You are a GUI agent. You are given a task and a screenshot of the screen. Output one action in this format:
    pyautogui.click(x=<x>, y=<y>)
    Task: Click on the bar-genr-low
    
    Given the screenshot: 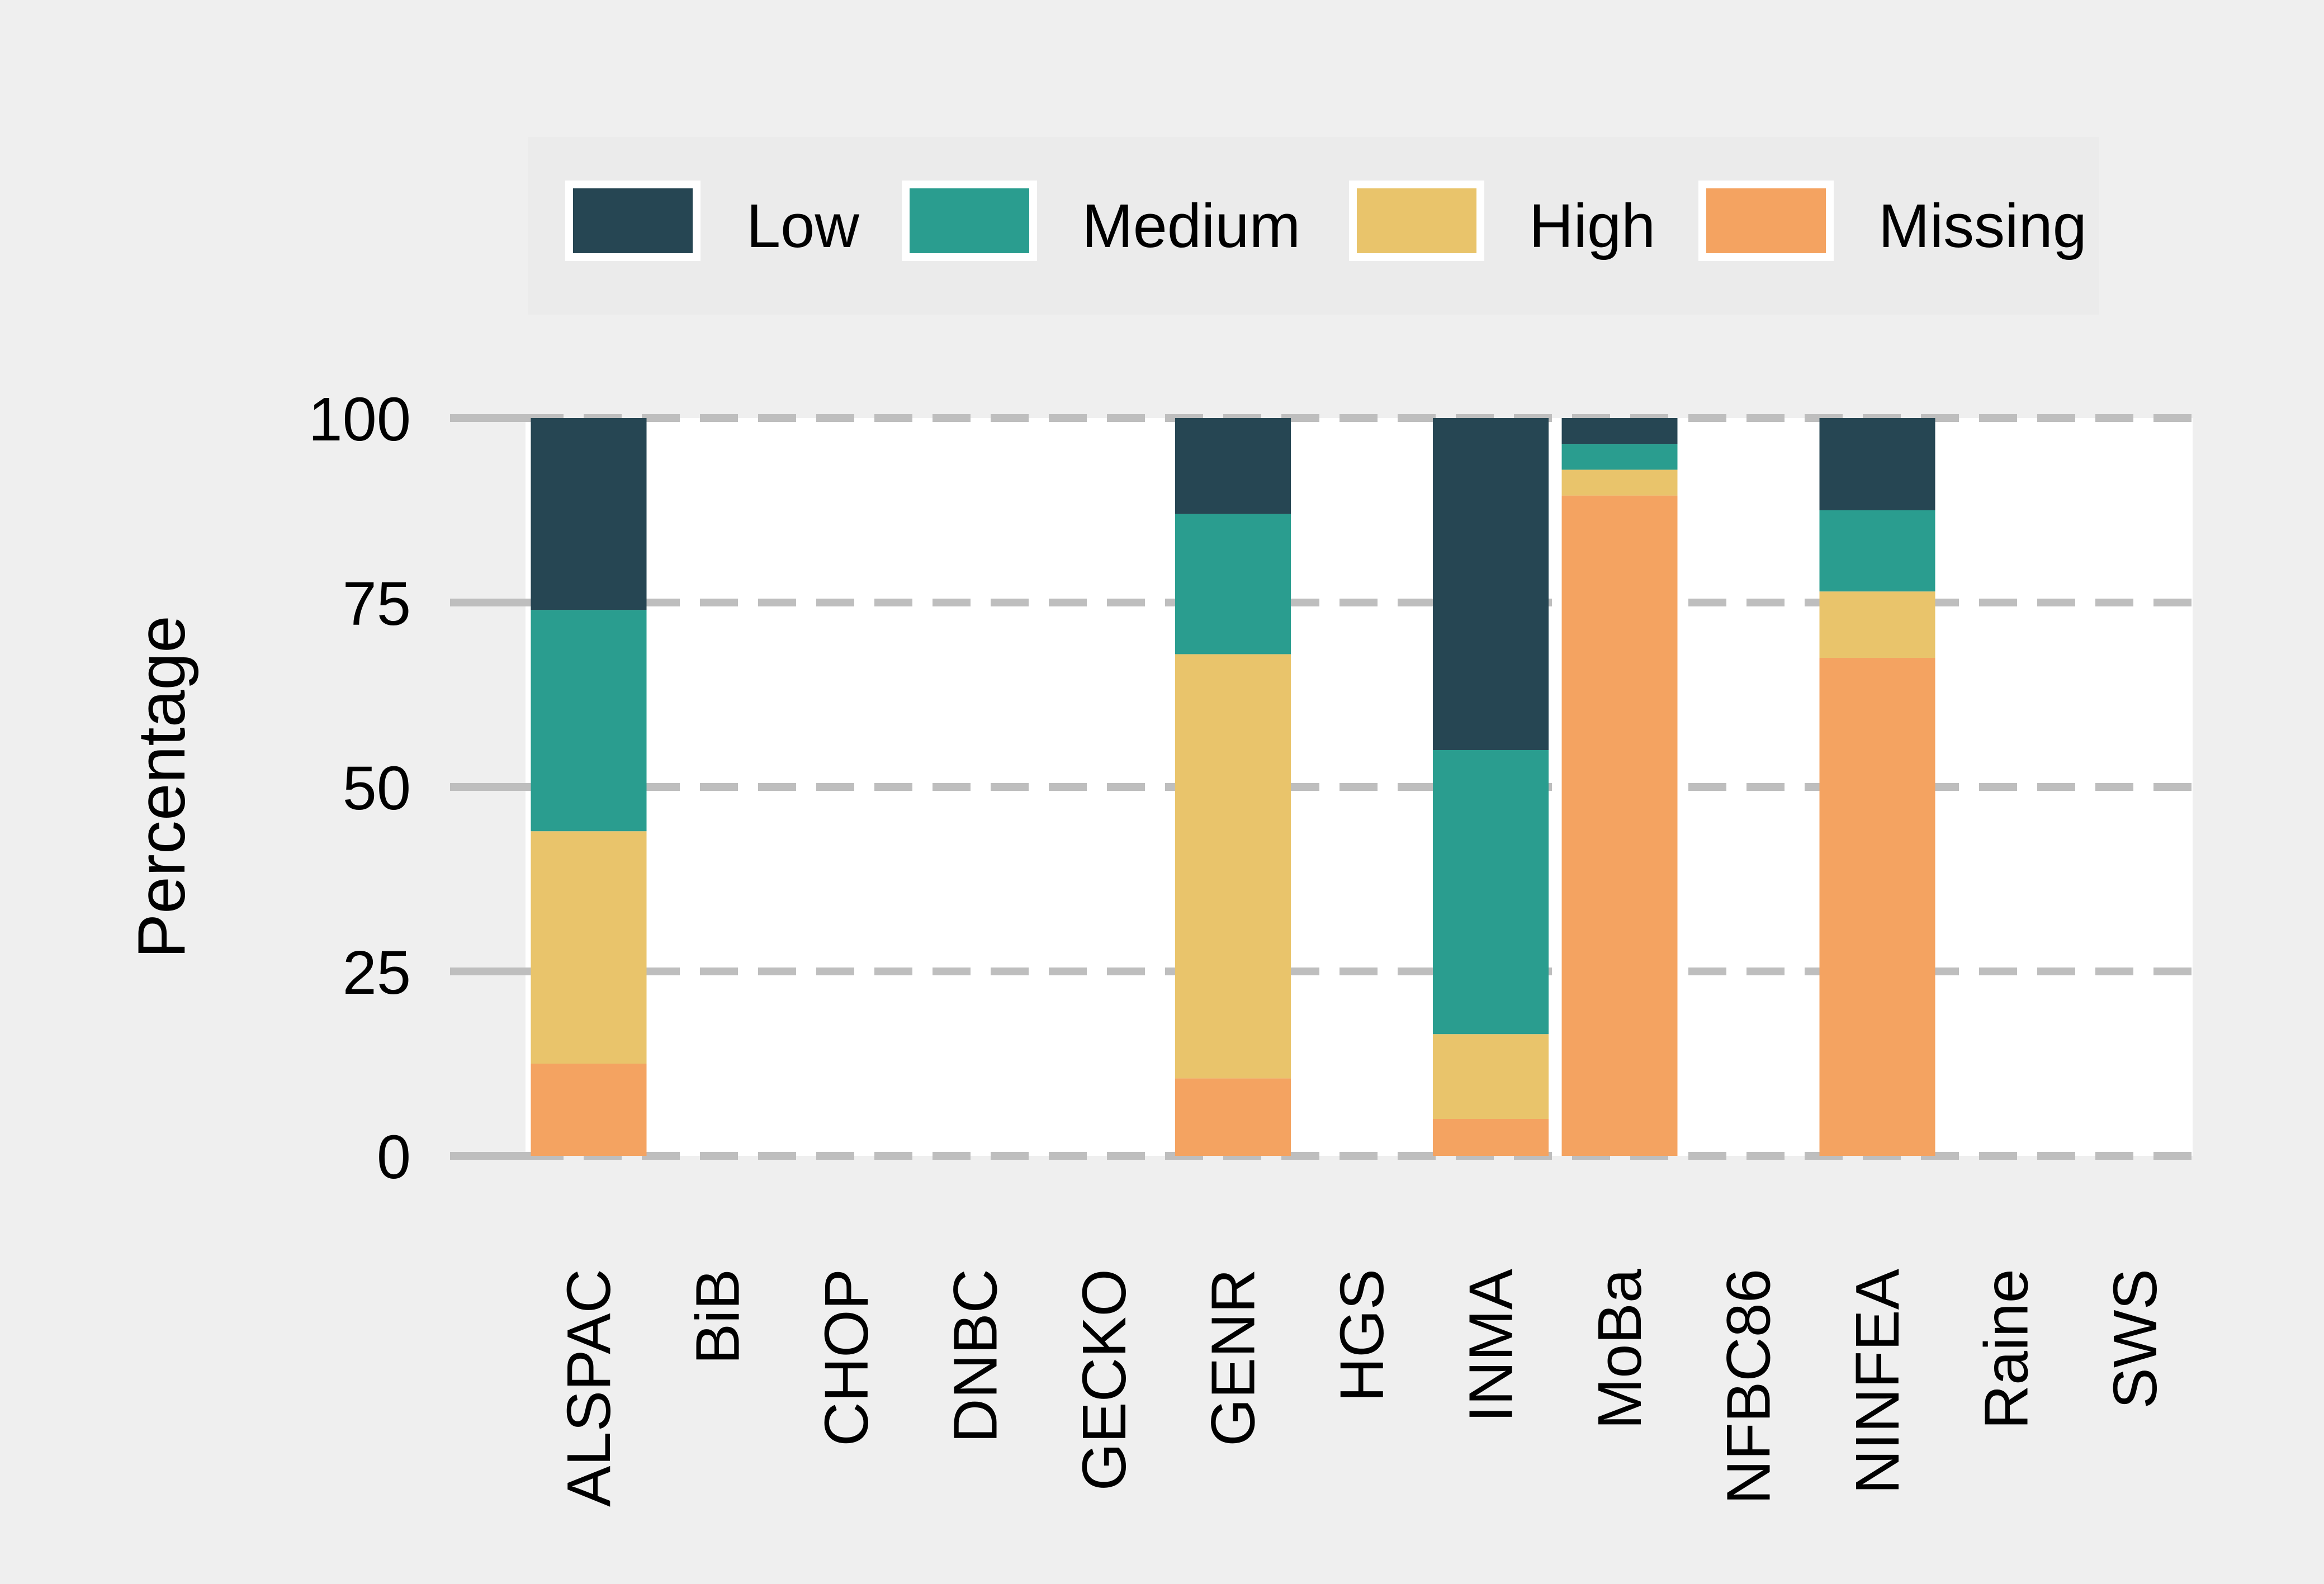 What is the action you would take?
    pyautogui.click(x=1233, y=466)
    